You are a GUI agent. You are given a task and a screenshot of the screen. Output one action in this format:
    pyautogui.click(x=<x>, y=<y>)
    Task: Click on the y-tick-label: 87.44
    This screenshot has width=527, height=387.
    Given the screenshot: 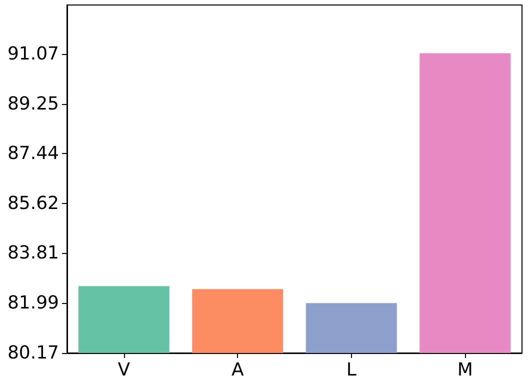 What is the action you would take?
    pyautogui.click(x=33, y=153)
    